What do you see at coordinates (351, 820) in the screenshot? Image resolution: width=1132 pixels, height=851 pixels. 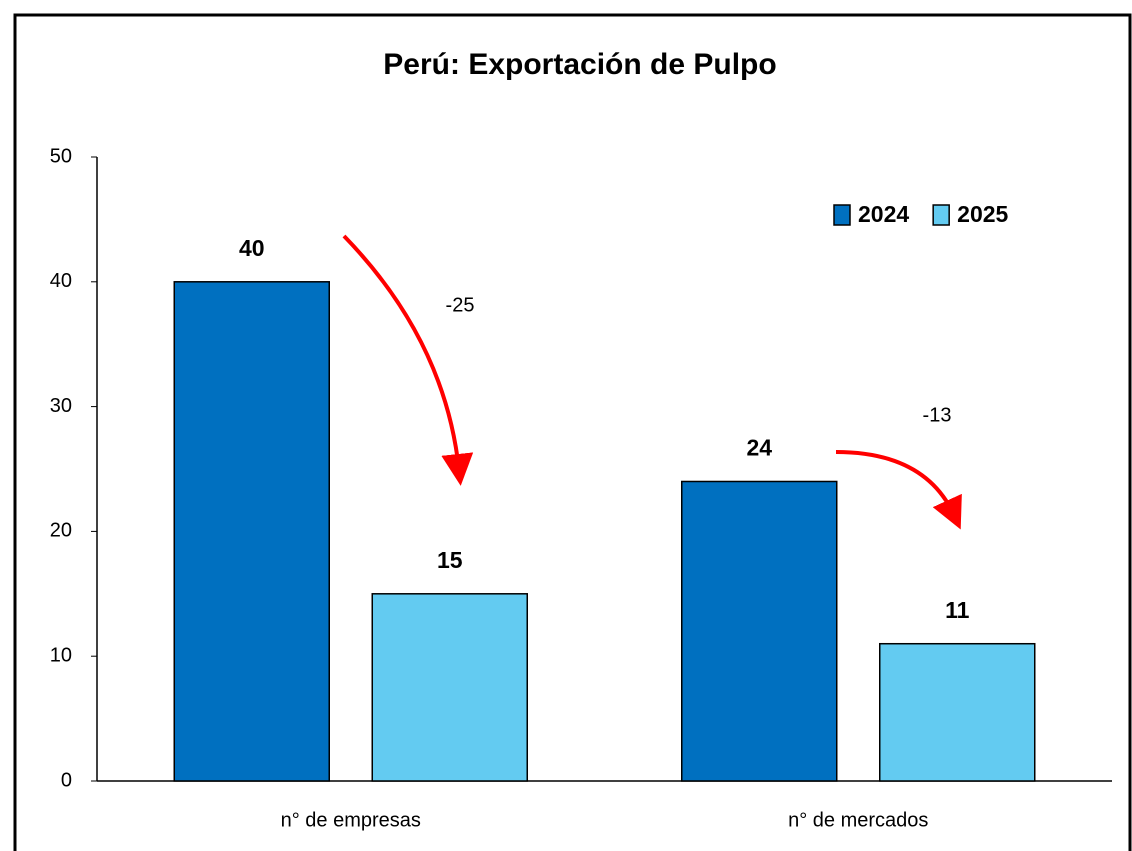 I see `x-tick-label: n° de empresas` at bounding box center [351, 820].